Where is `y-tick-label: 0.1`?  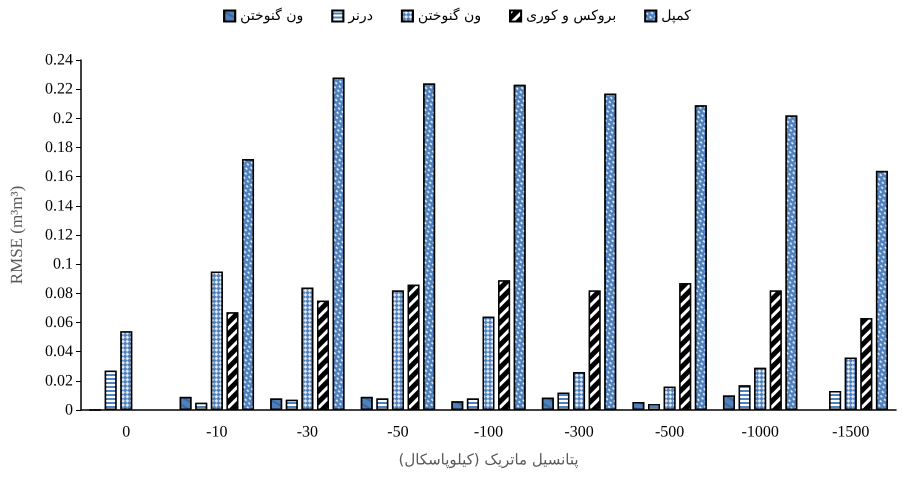 y-tick-label: 0.1 is located at coordinates (63, 264).